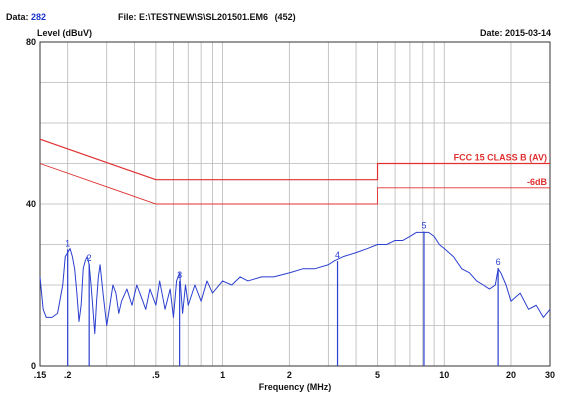 The height and width of the screenshot is (398, 561). I want to click on limit-label-2: -6dB, so click(537, 182).